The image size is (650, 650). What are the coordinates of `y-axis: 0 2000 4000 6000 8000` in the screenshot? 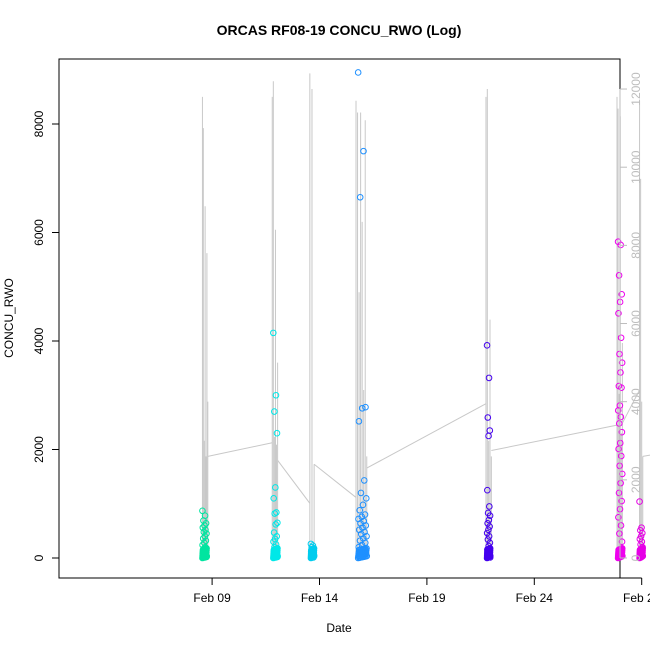 It's located at (46, 335).